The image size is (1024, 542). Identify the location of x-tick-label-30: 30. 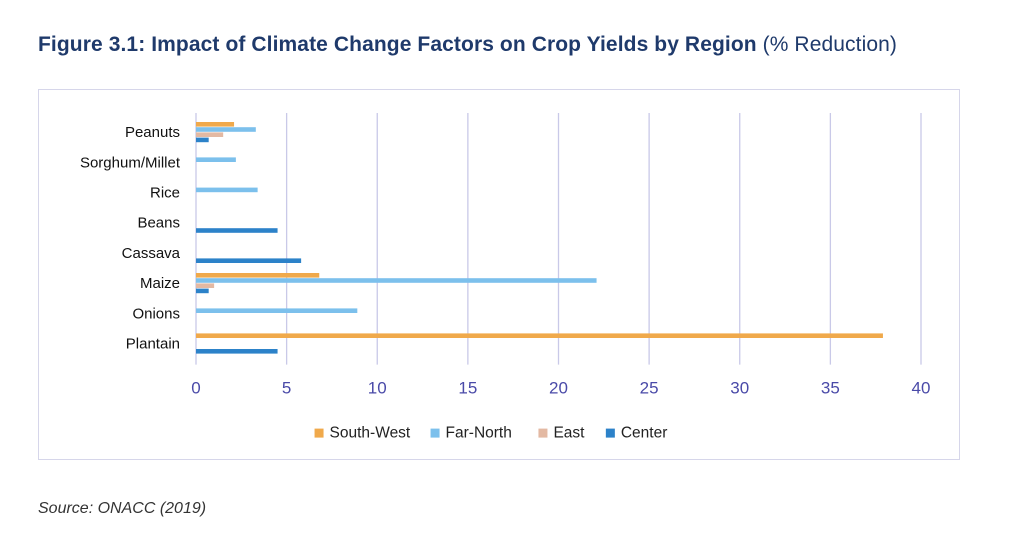
(739, 388).